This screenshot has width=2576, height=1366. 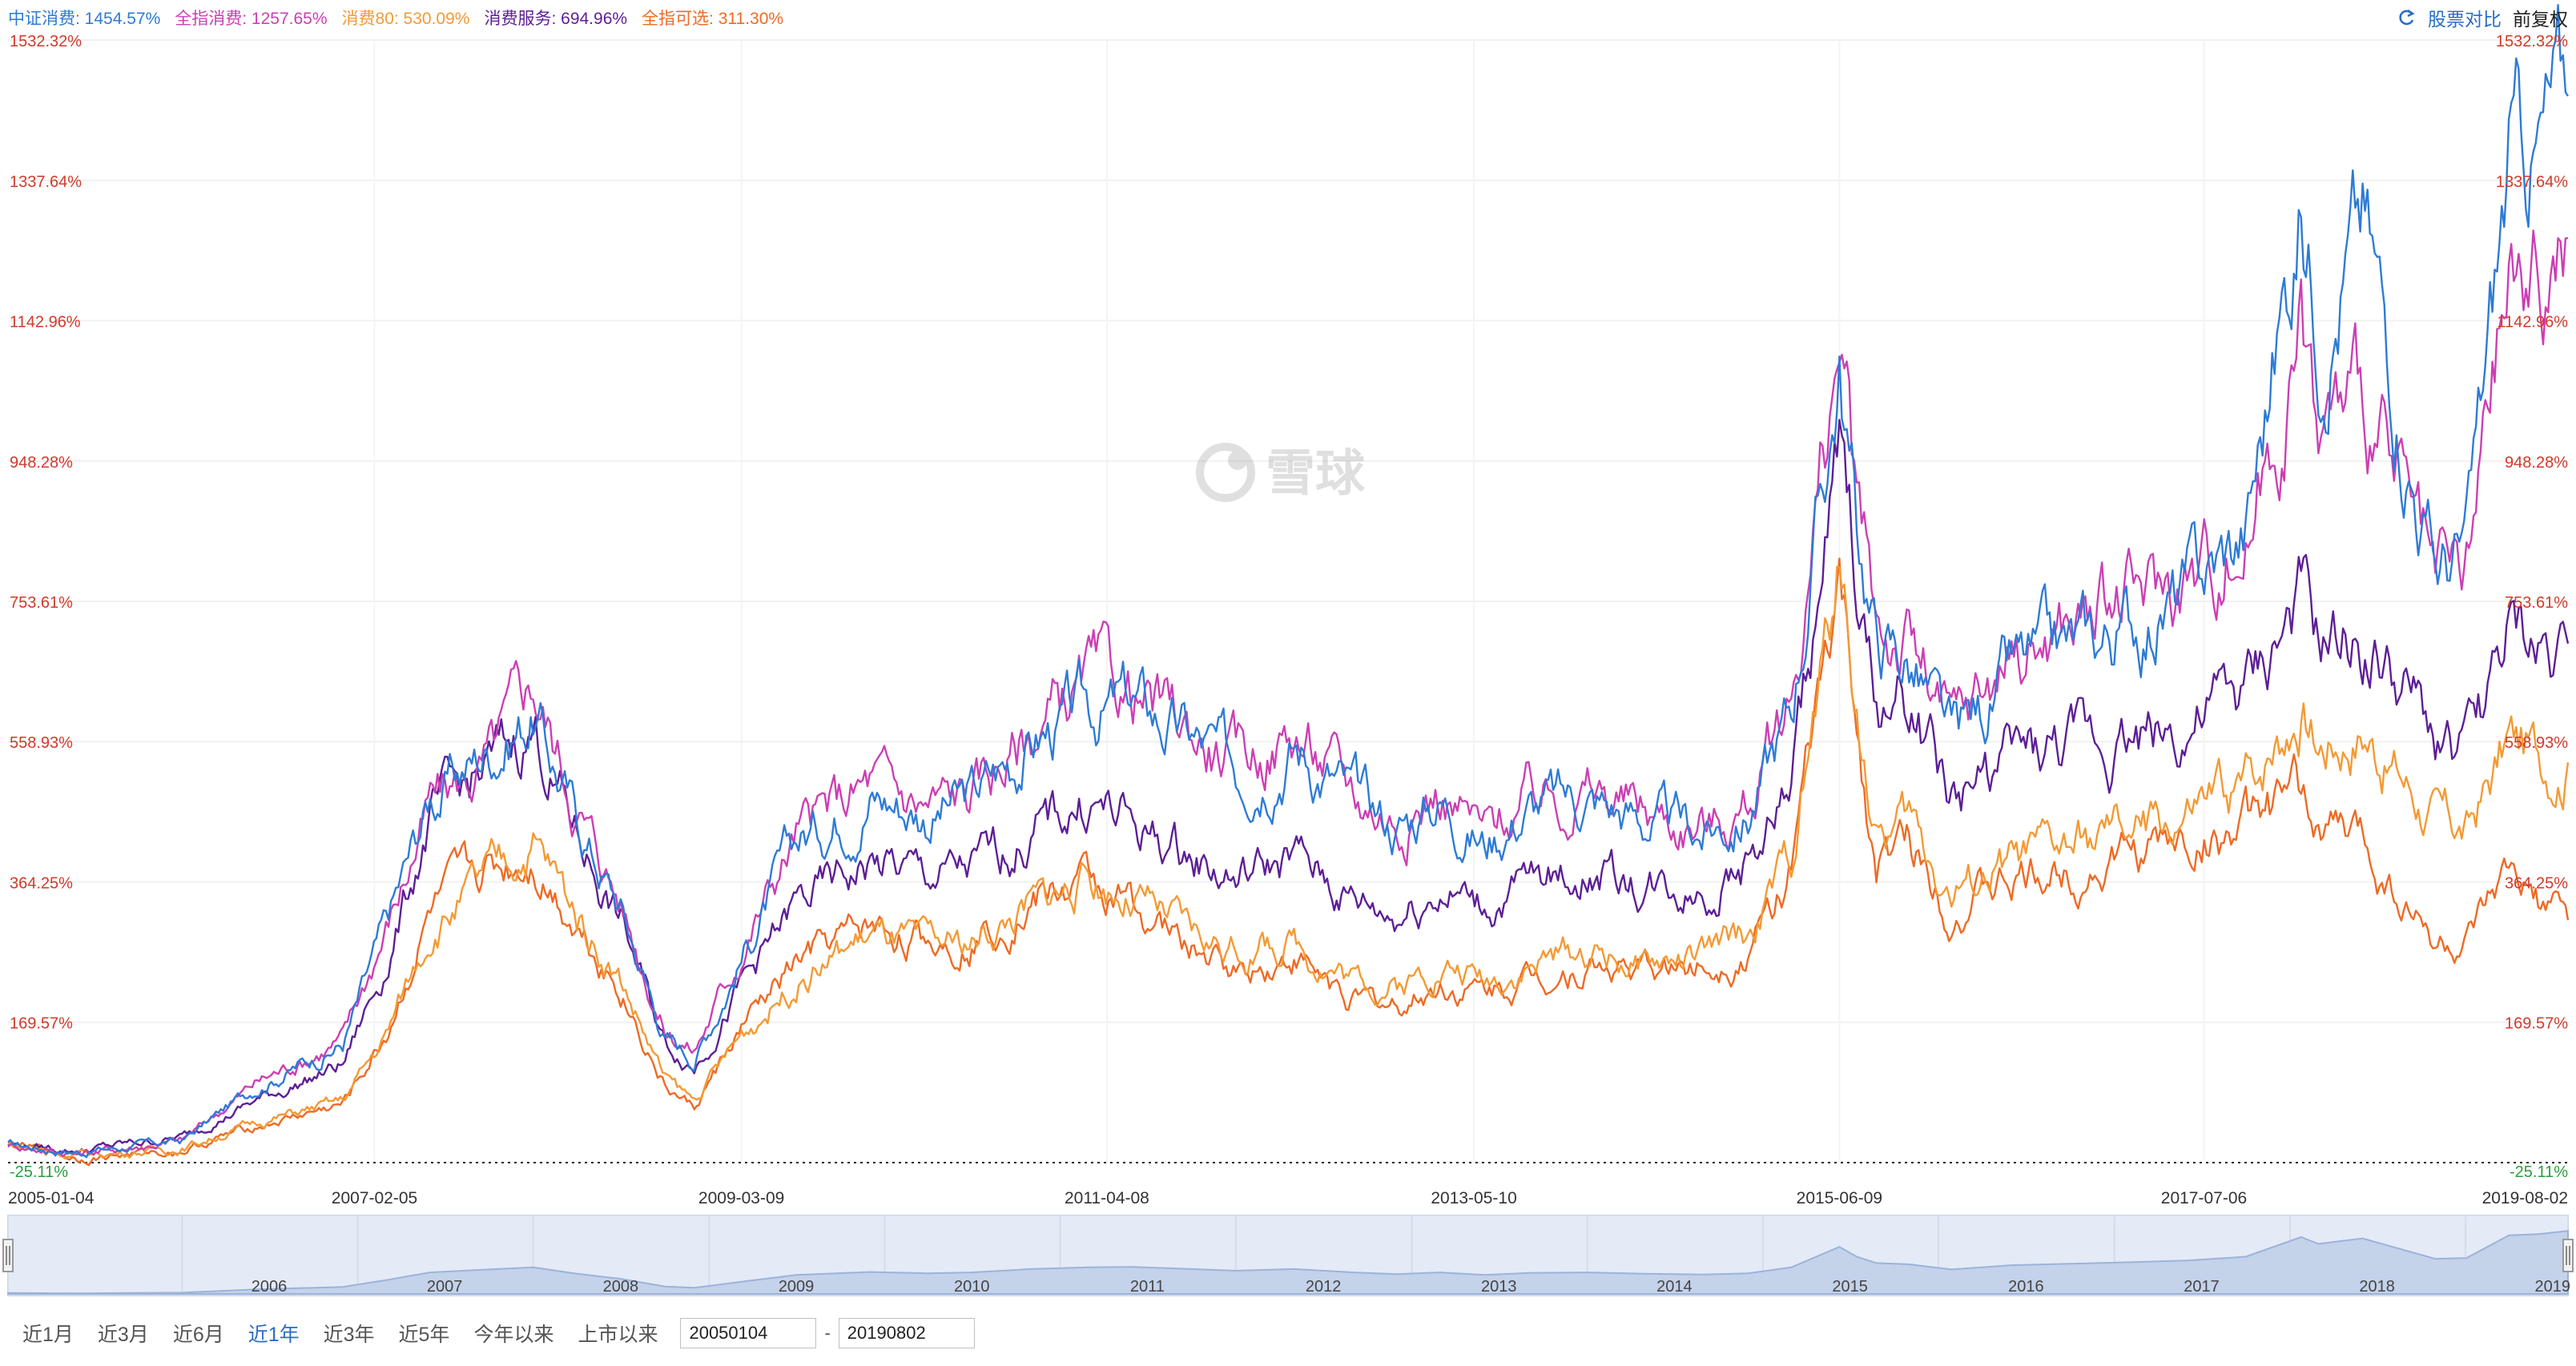 I want to click on navigator-year-label: 2006, so click(x=270, y=1287).